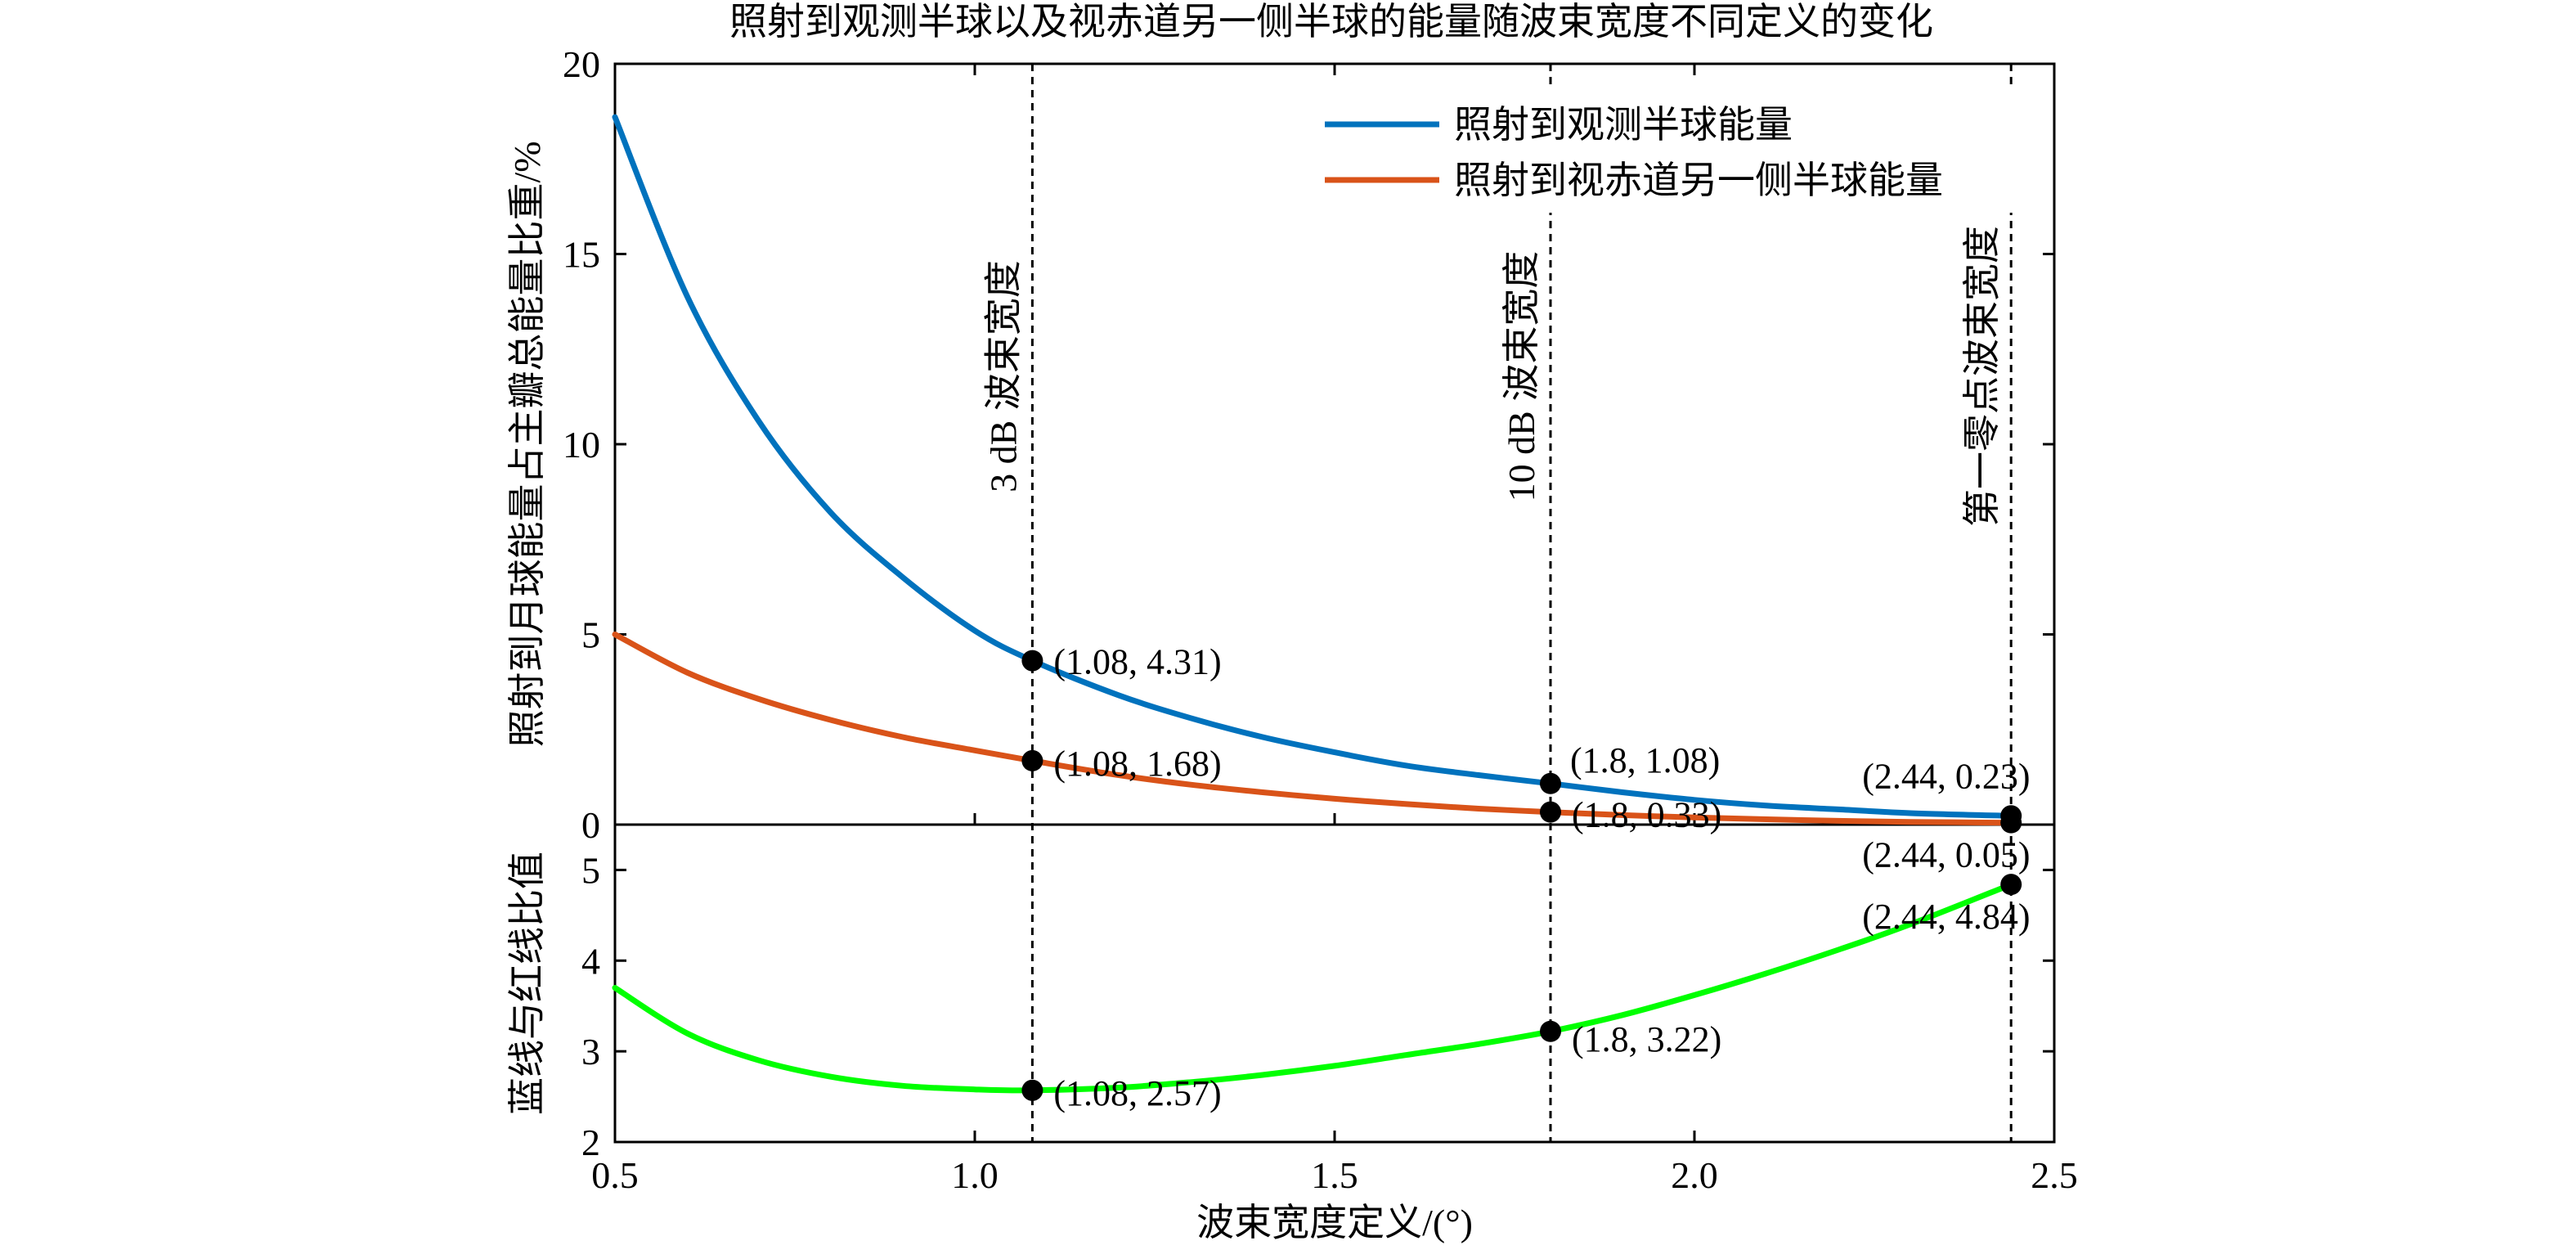 The width and height of the screenshot is (2576, 1250). What do you see at coordinates (2054, 1175) in the screenshot?
I see `x-tick-label: 2.5` at bounding box center [2054, 1175].